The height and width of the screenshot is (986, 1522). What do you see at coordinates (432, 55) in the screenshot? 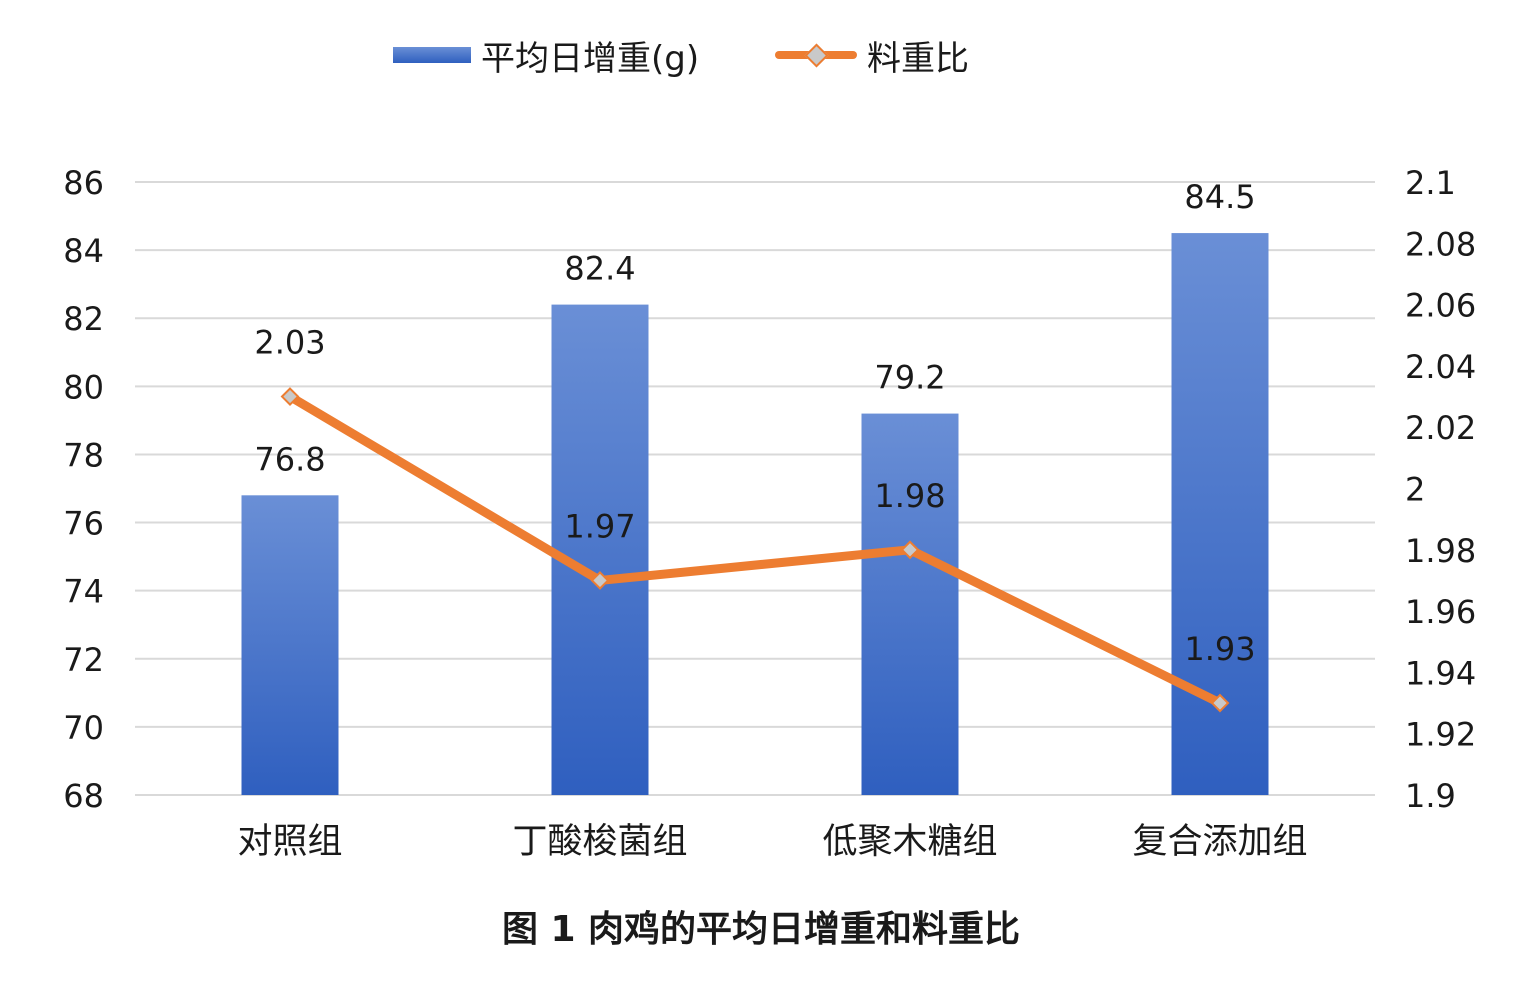
I see `legend-bar-swatch` at bounding box center [432, 55].